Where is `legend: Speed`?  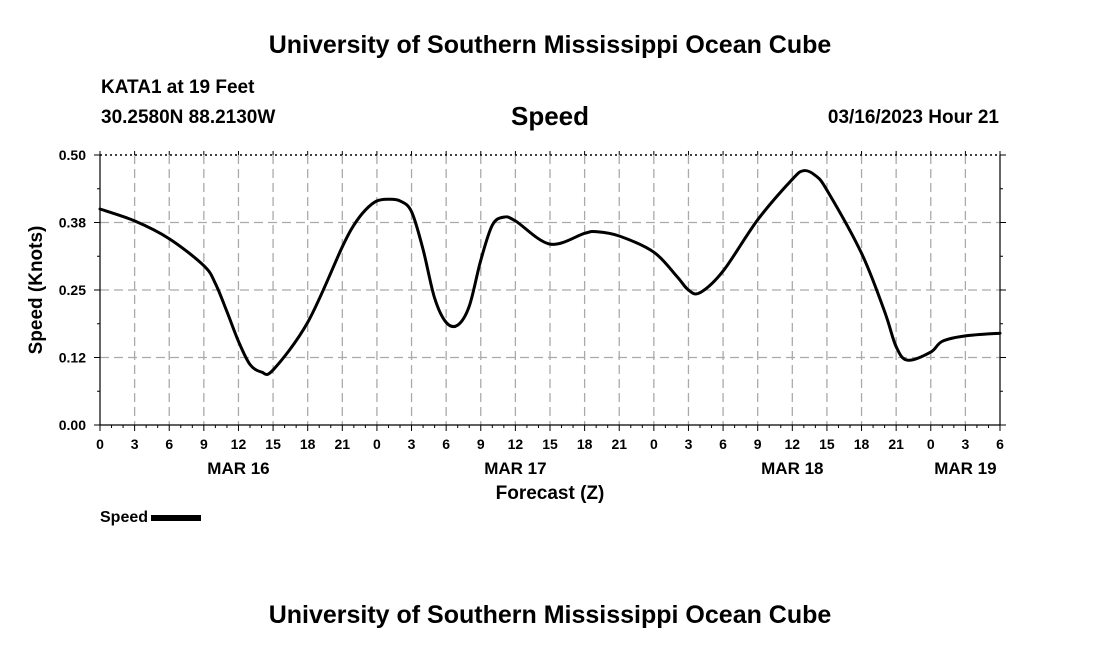
legend: Speed is located at coordinates (151, 518).